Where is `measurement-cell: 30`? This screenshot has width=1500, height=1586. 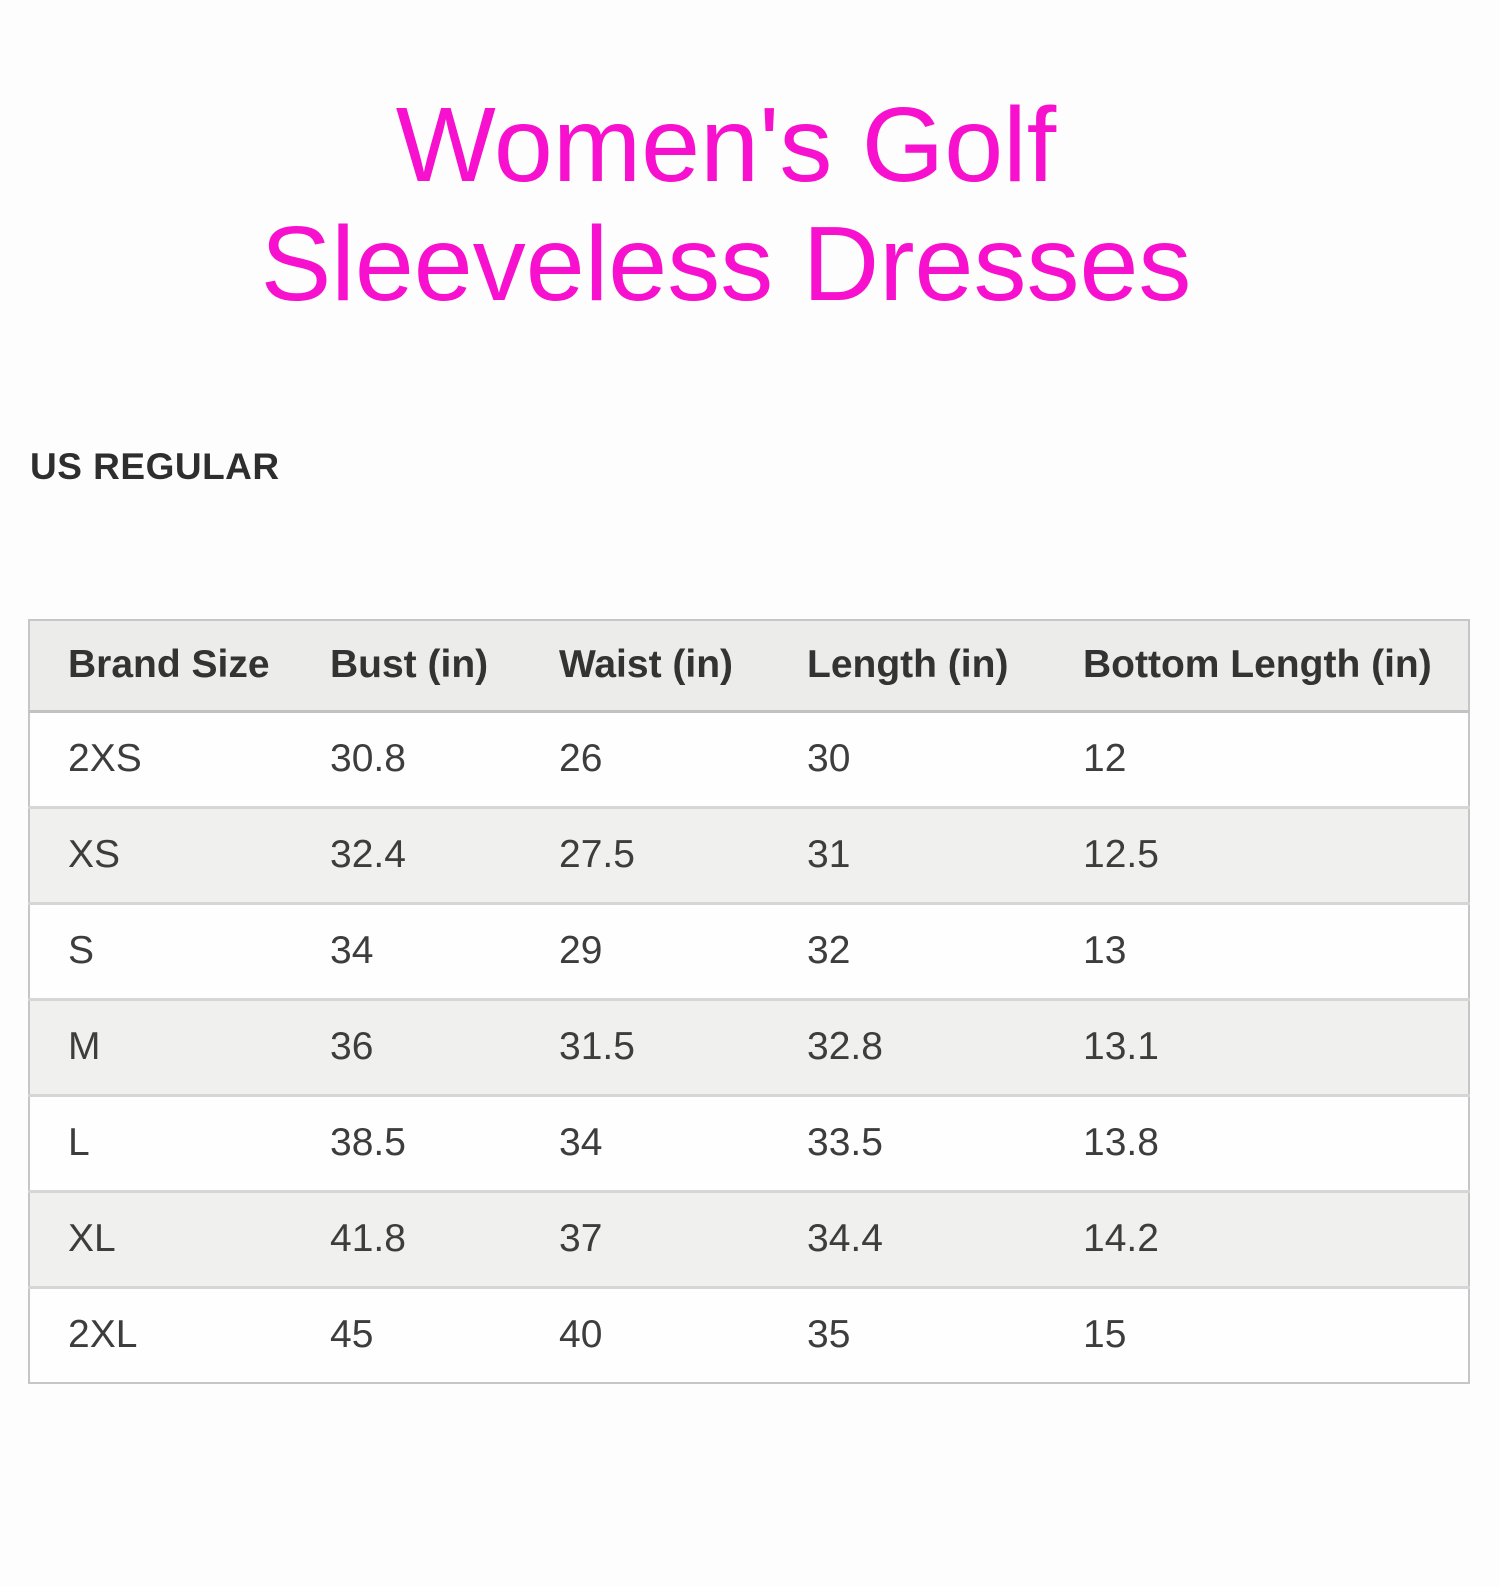
measurement-cell: 30 is located at coordinates (829, 758).